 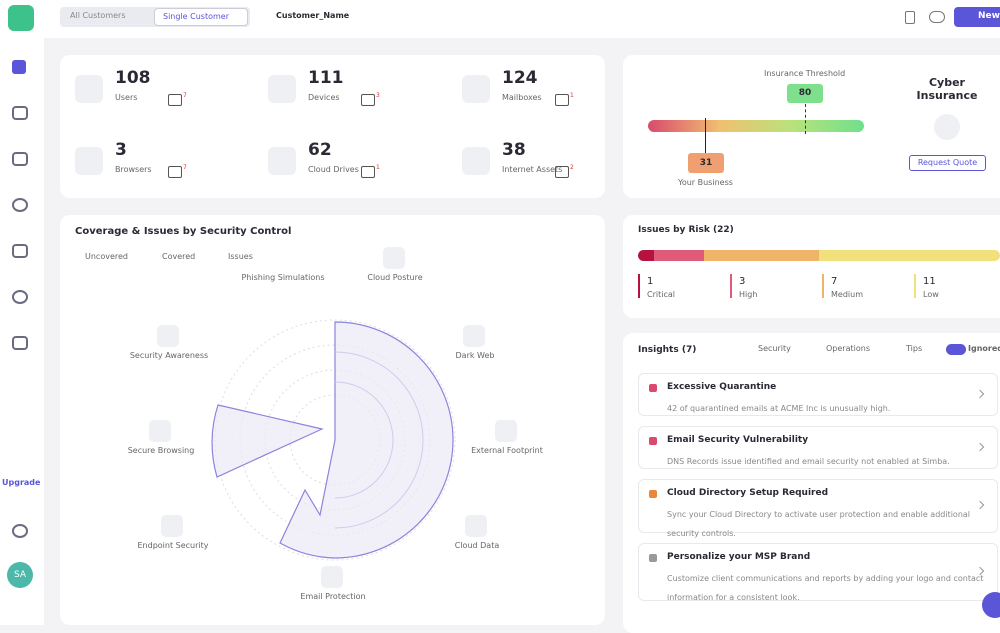 What do you see at coordinates (910, 17) in the screenshot?
I see `icon-doc` at bounding box center [910, 17].